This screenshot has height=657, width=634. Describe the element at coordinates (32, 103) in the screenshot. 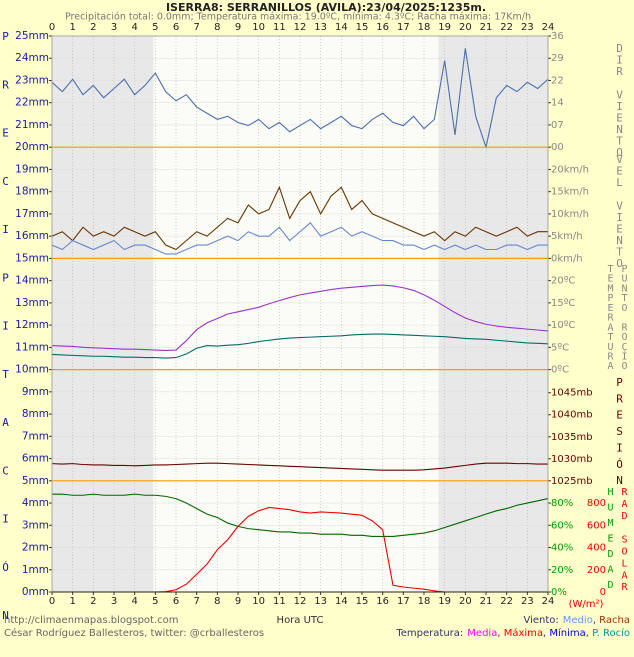

I see `precip-tick-label: 22mm` at that location.